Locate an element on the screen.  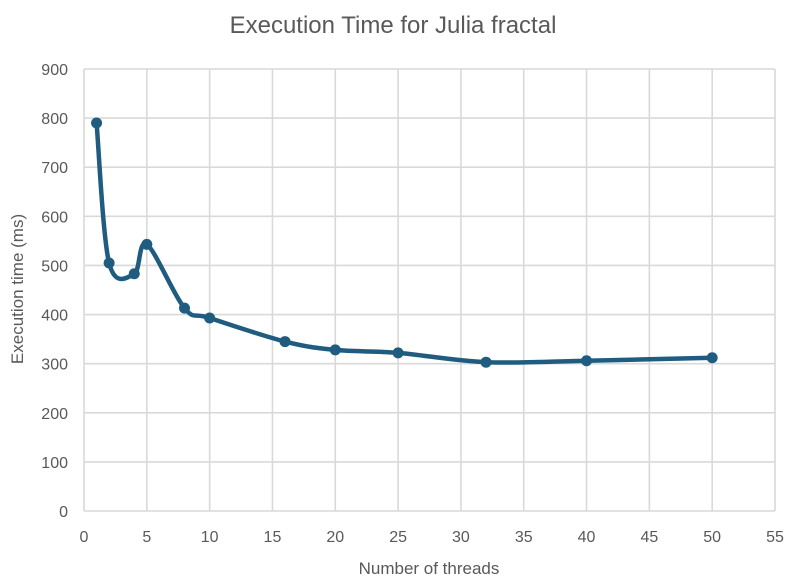
x-tick-label: 45 is located at coordinates (649, 537).